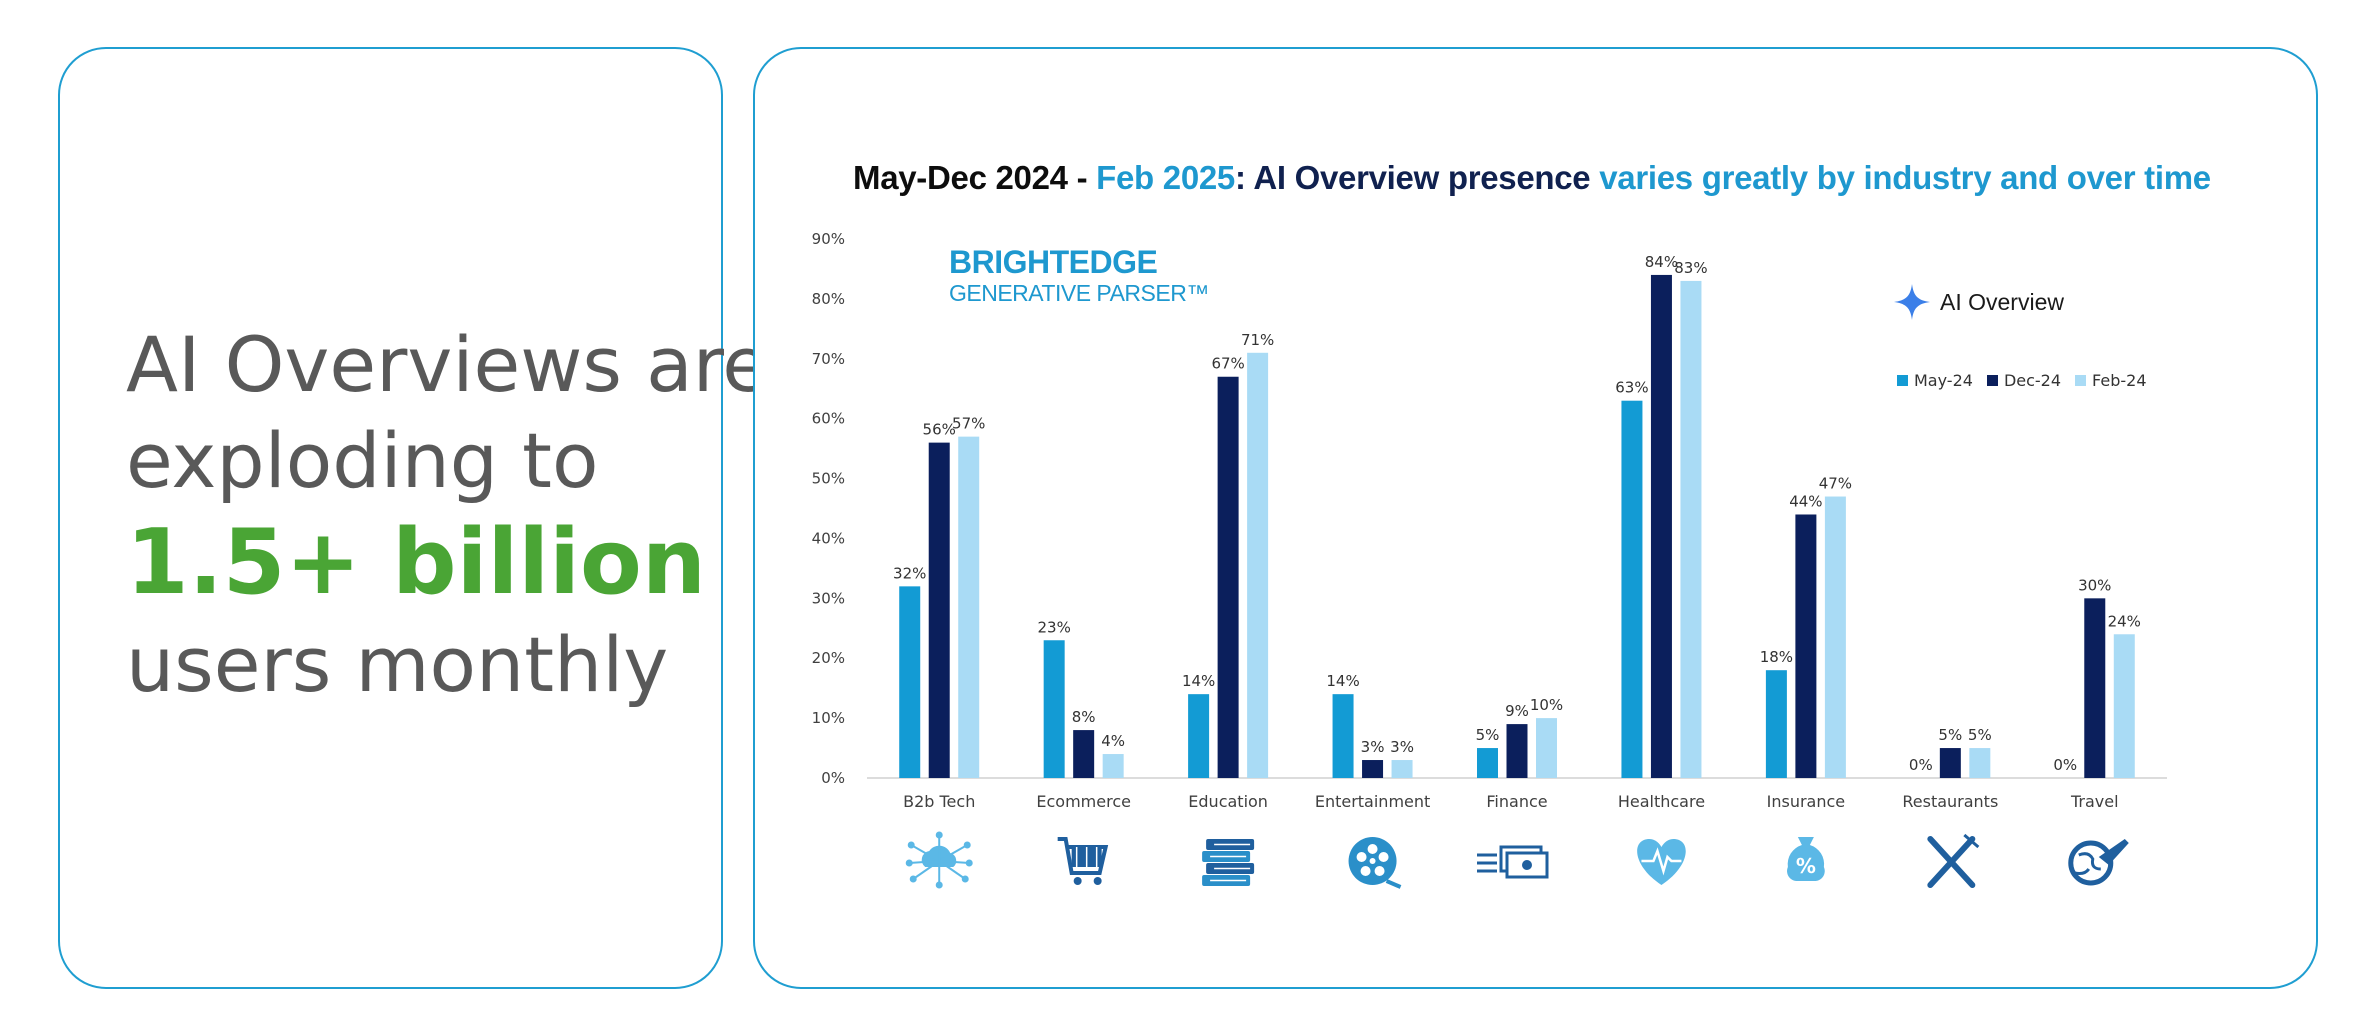  What do you see at coordinates (1053, 627) in the screenshot?
I see `data-label: 23%` at bounding box center [1053, 627].